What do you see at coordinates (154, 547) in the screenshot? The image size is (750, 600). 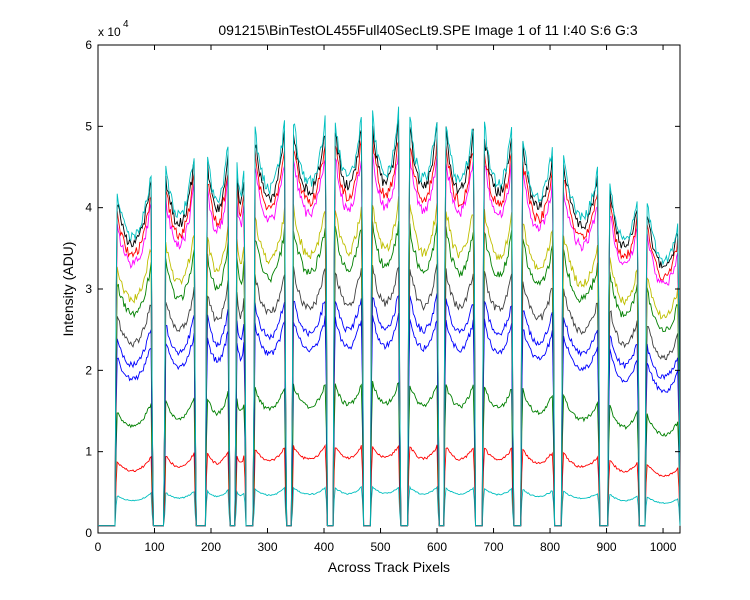 I see `x-tick-label: 100` at bounding box center [154, 547].